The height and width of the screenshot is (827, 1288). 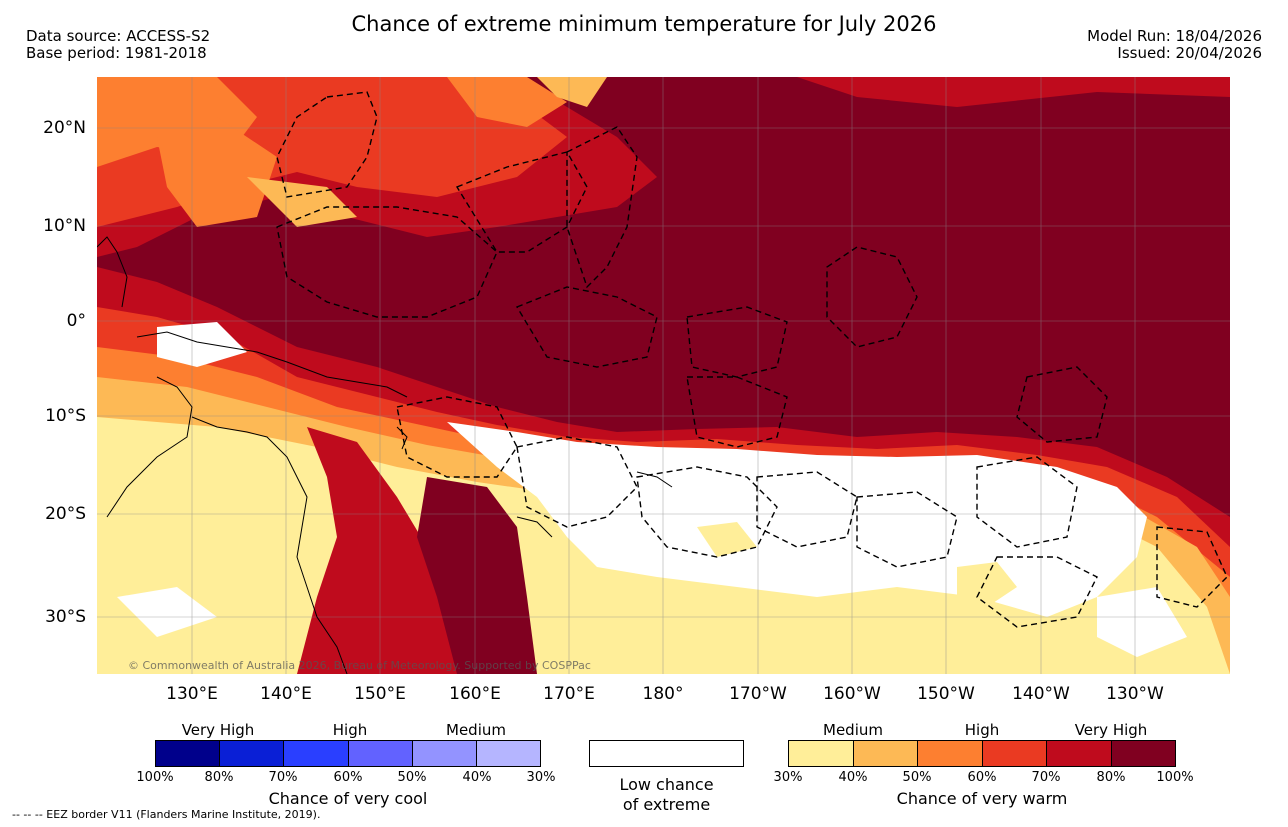 I want to click on cool-colorbar, so click(x=348, y=753).